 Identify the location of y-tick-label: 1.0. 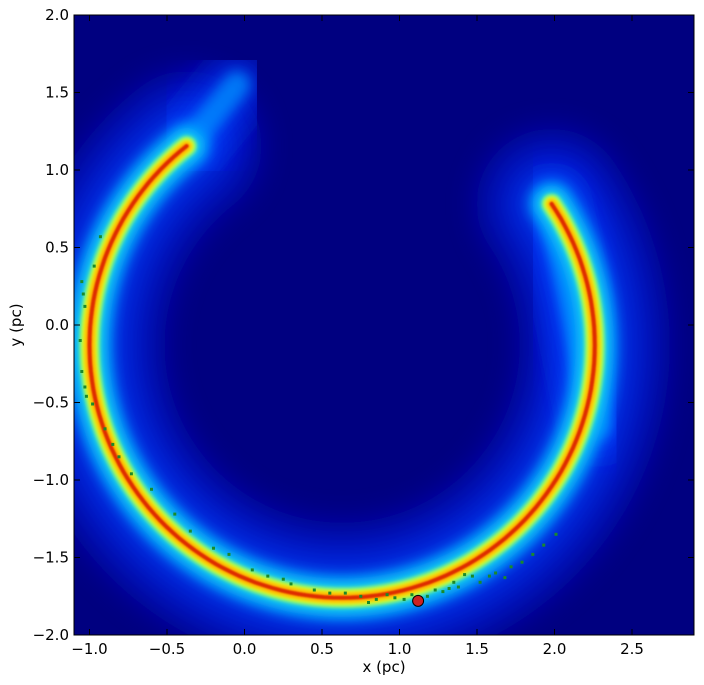
(57, 170).